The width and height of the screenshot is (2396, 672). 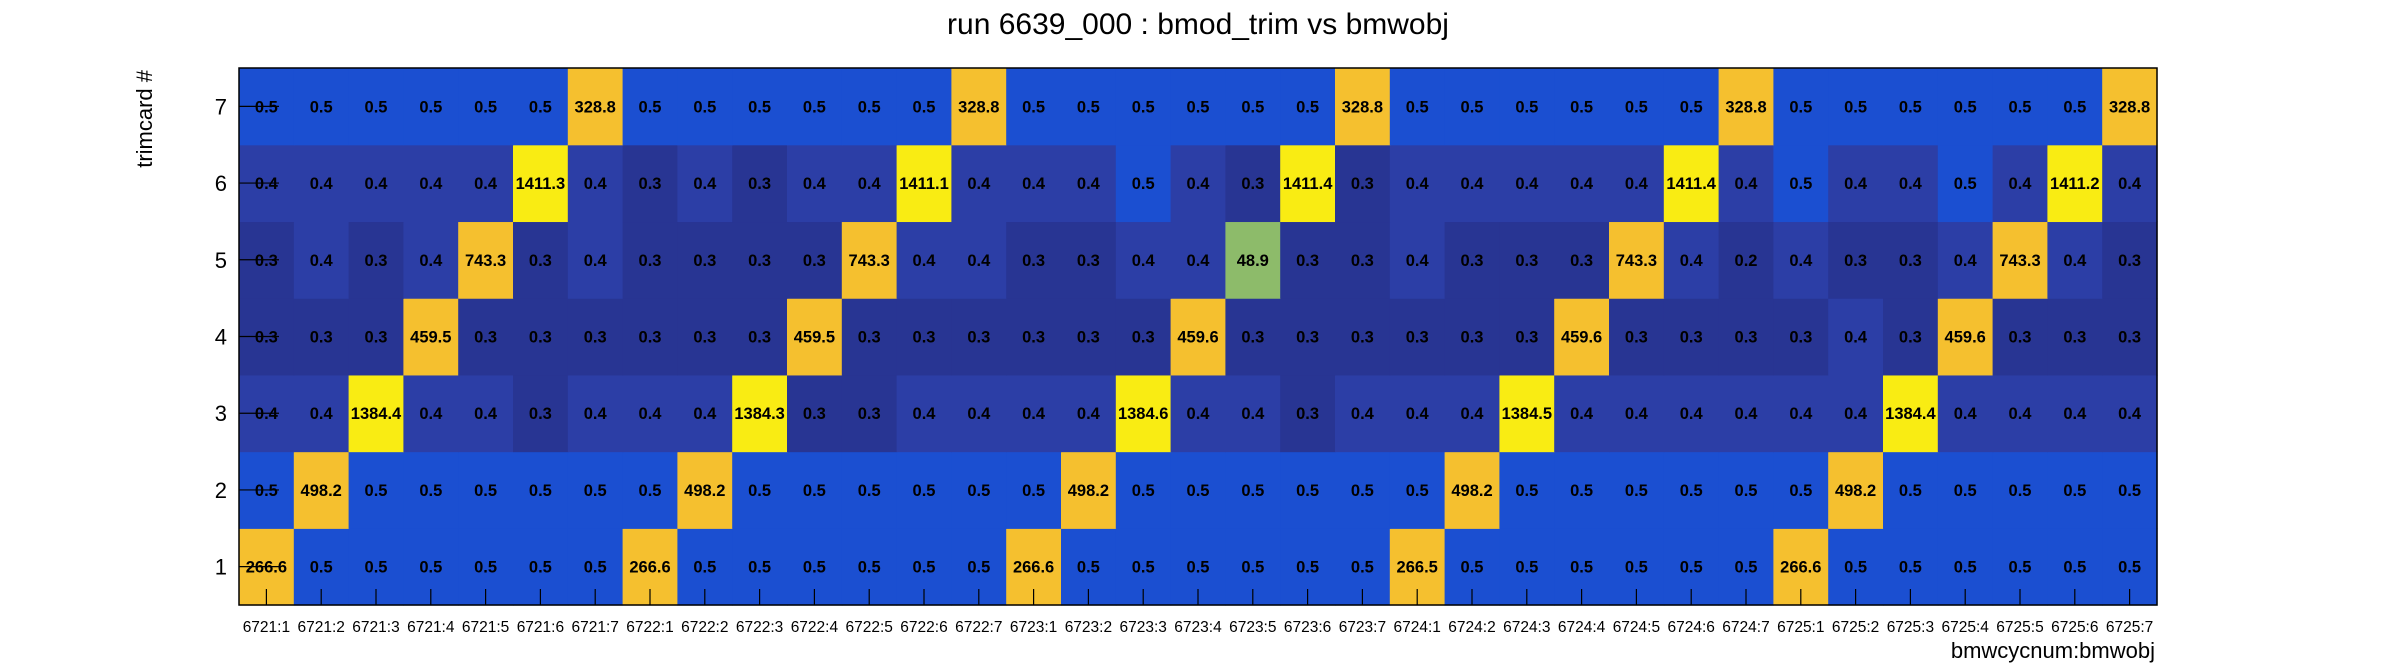 What do you see at coordinates (1362, 627) in the screenshot?
I see `x-tick-label: 6723:7` at bounding box center [1362, 627].